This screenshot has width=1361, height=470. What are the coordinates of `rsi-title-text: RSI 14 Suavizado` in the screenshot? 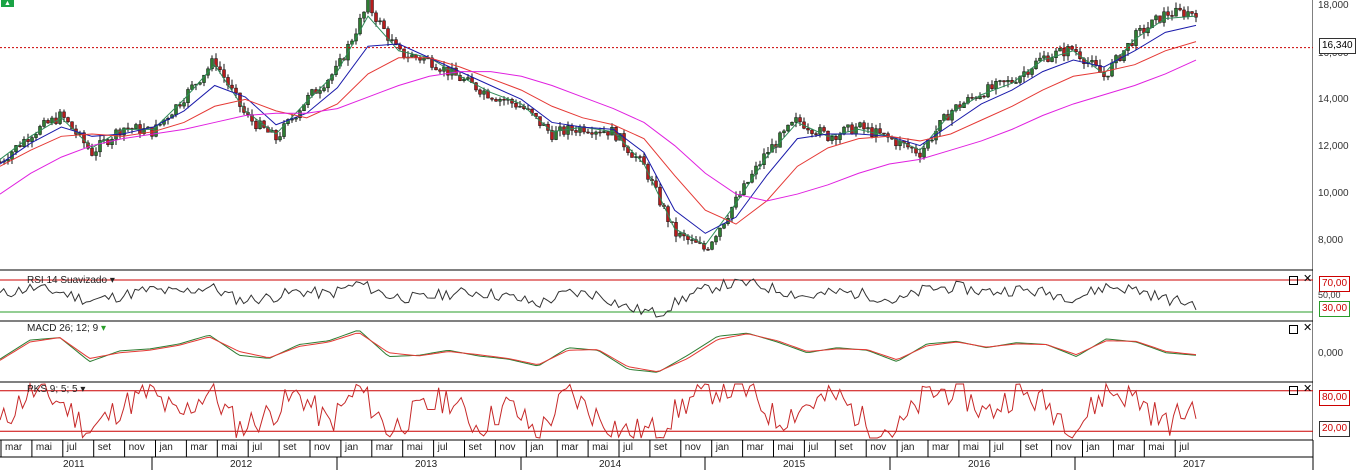 It's located at (67, 280).